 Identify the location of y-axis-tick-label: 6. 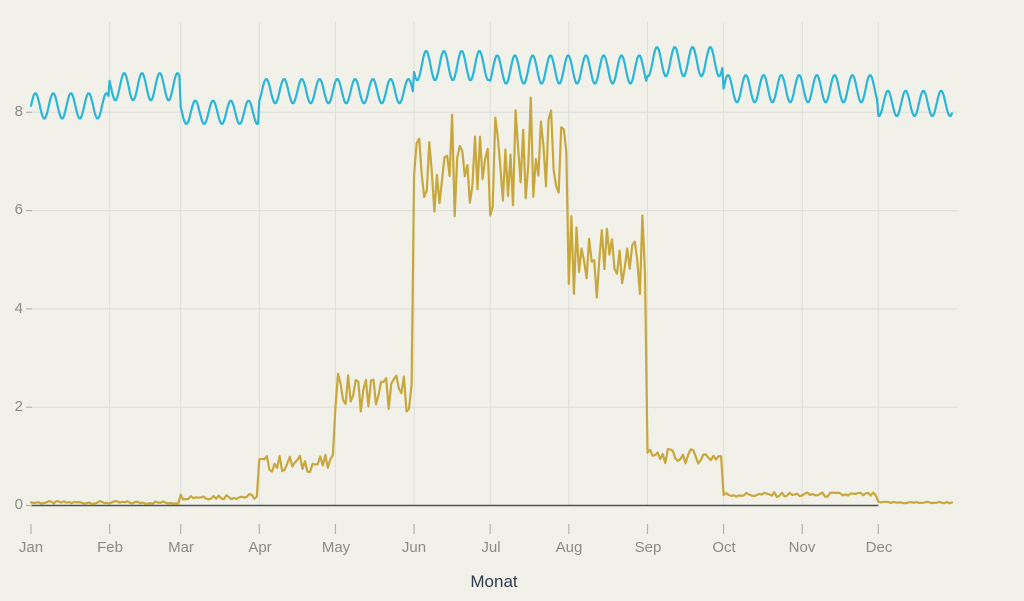
(18, 209).